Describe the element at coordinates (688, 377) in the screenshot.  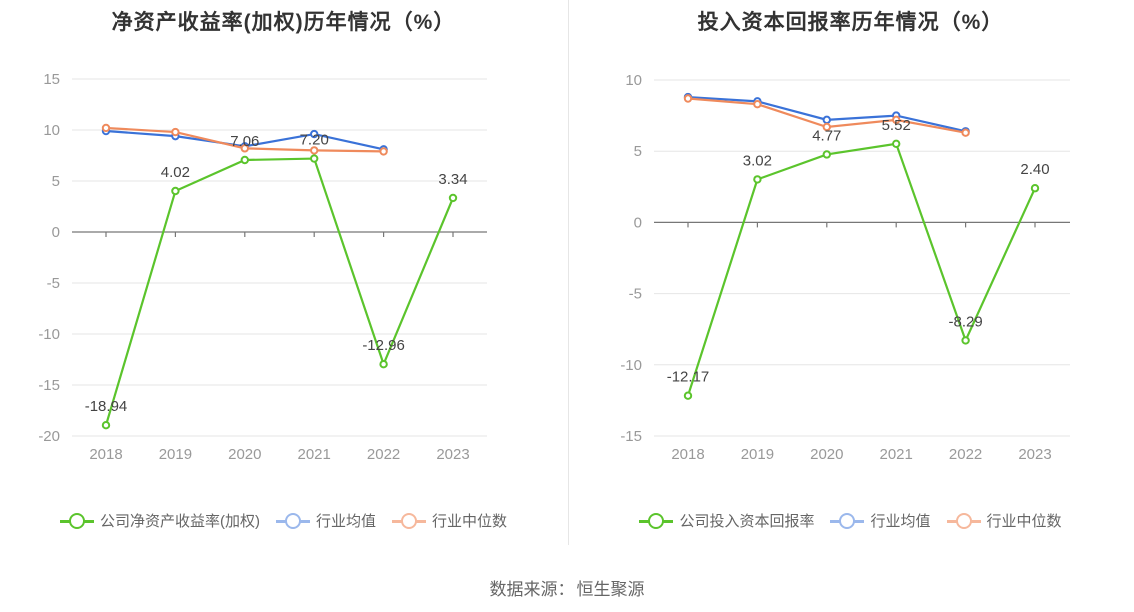
I see `data-label: -12.17` at that location.